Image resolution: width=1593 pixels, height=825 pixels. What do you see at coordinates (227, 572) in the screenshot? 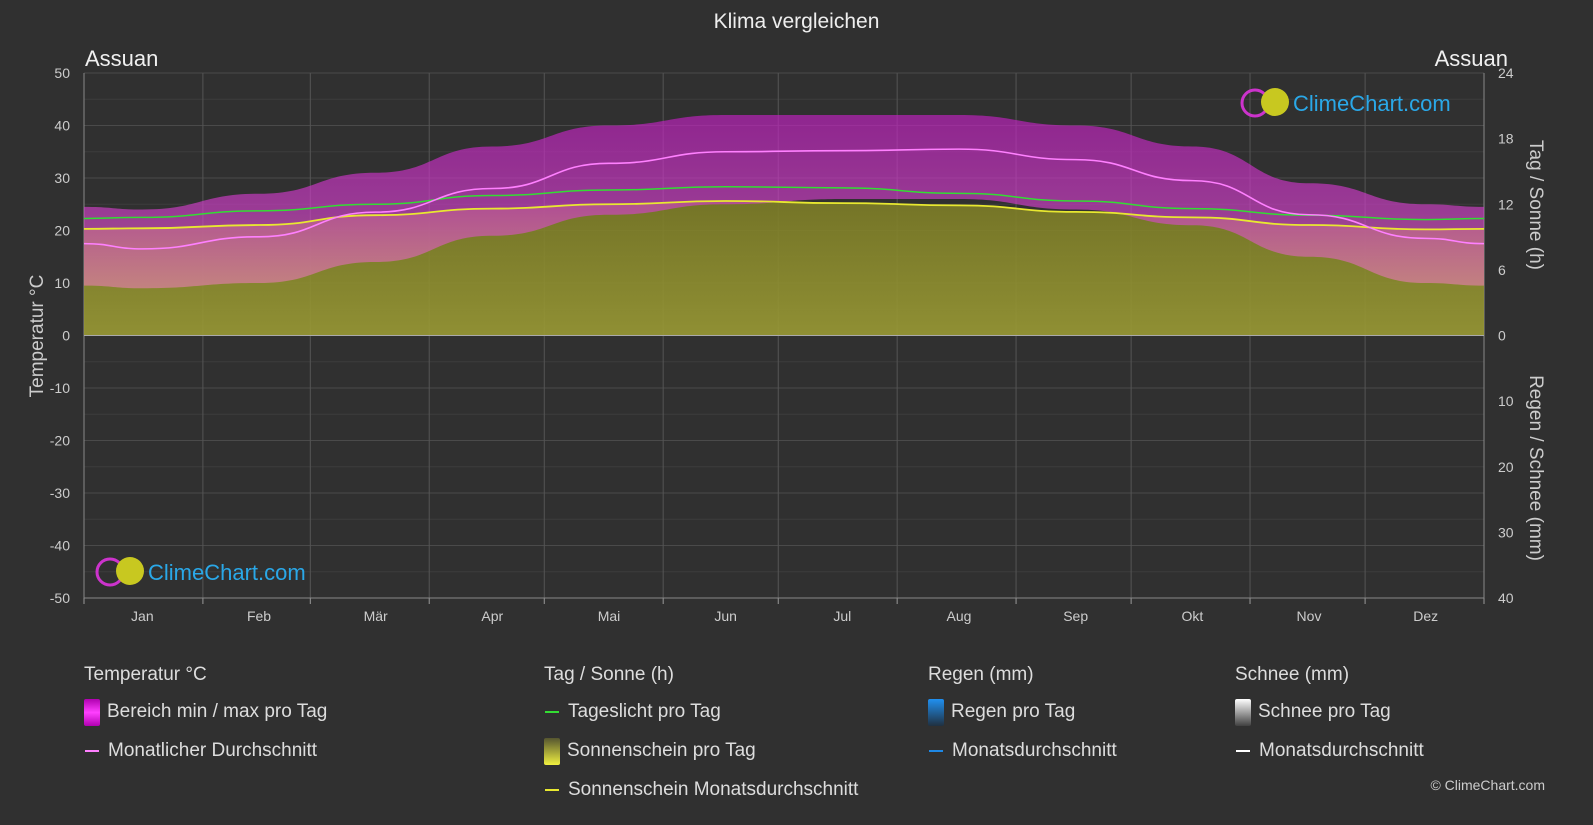
I see `logo-text-bottom: ClimeChart.com` at bounding box center [227, 572].